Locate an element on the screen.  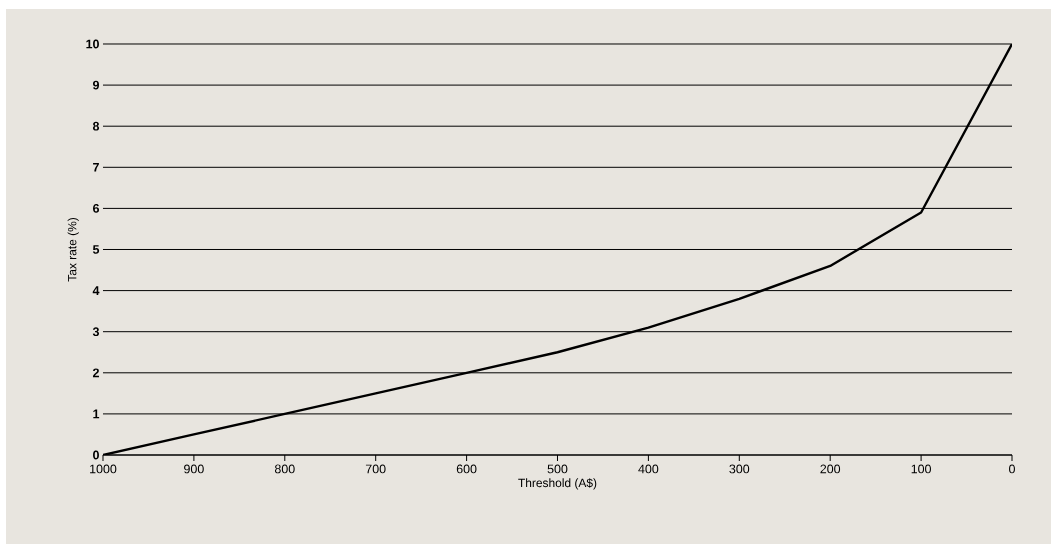
y-tick-label: 9 is located at coordinates (96, 85).